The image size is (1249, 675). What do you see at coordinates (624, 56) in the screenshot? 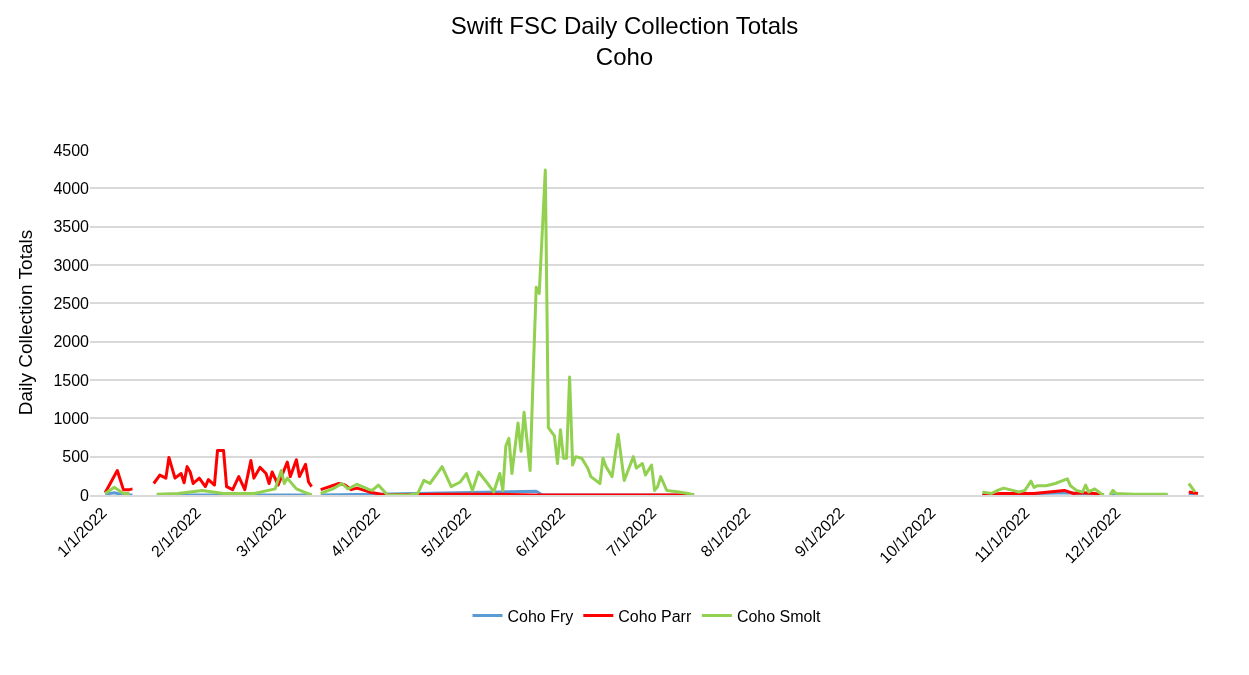
I see `chart-subtitle: Coho` at bounding box center [624, 56].